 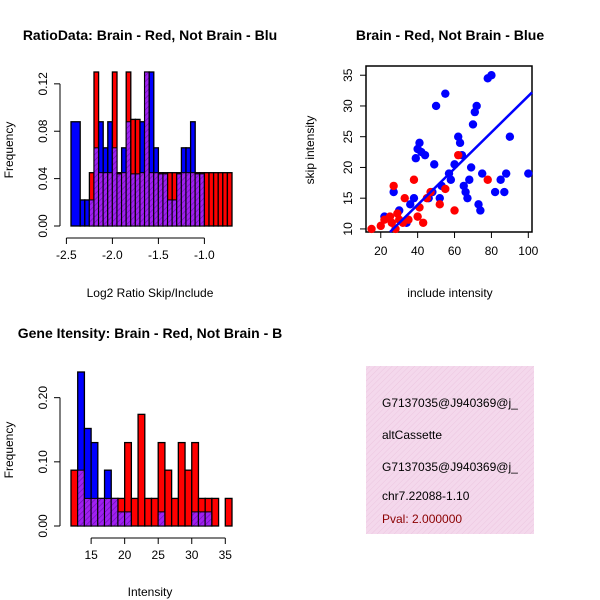 I want to click on intensity-histogram-x-tick-label: 20, so click(x=125, y=555).